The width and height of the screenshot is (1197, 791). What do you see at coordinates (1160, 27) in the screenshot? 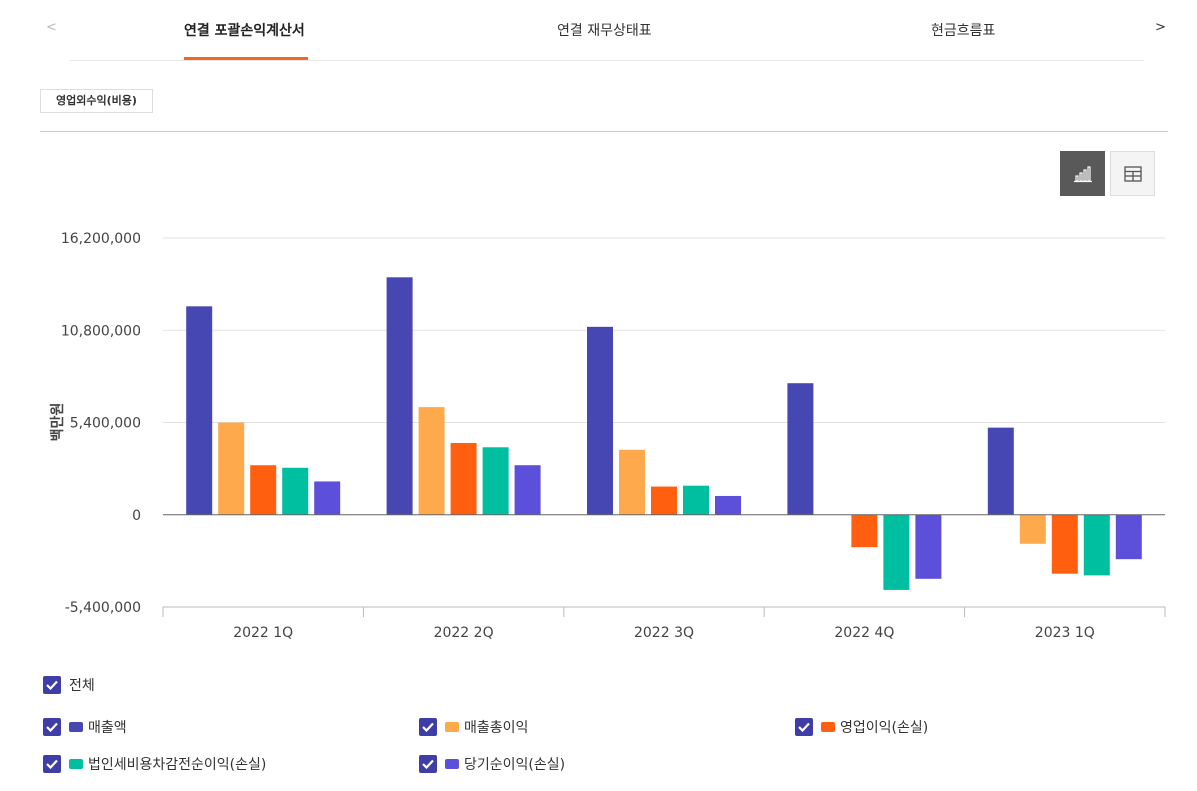
I see `tab-next-arrow: >` at bounding box center [1160, 27].